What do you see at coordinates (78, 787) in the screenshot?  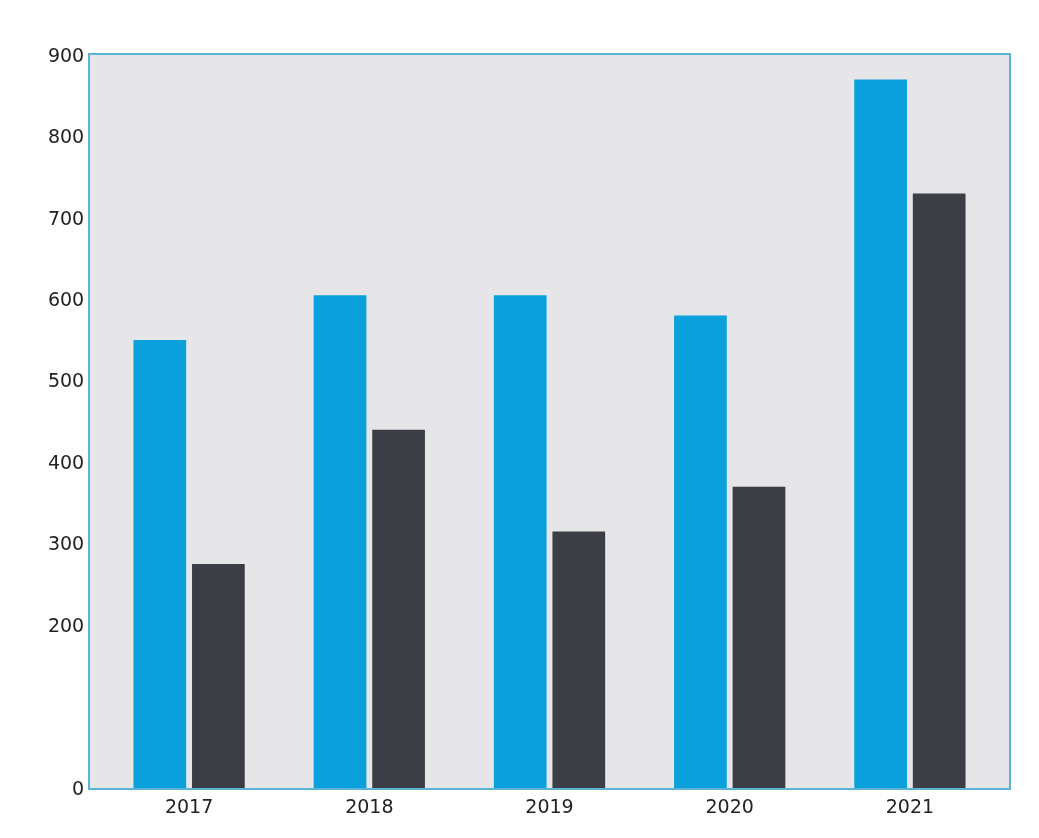 I see `y-tick-label: 0` at bounding box center [78, 787].